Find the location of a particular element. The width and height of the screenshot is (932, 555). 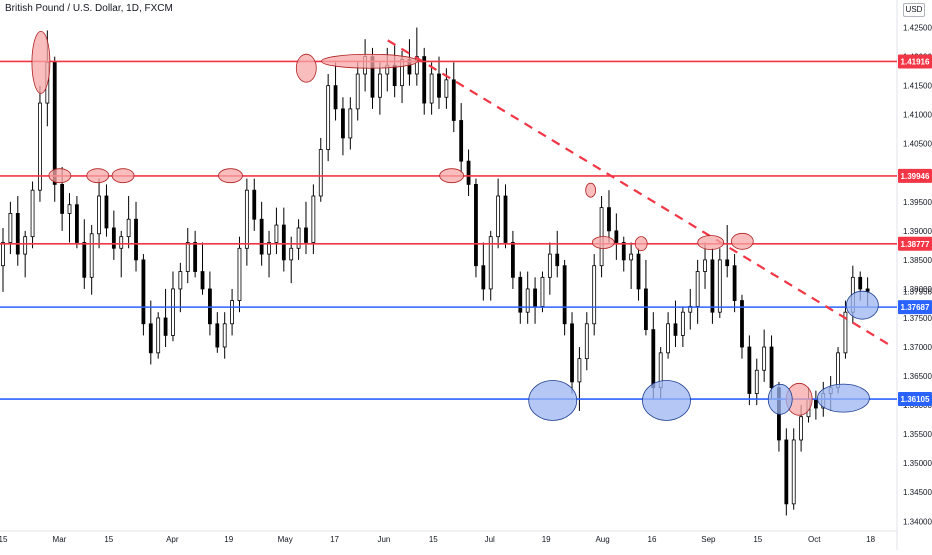

support-touch-marker is located at coordinates (862, 305).